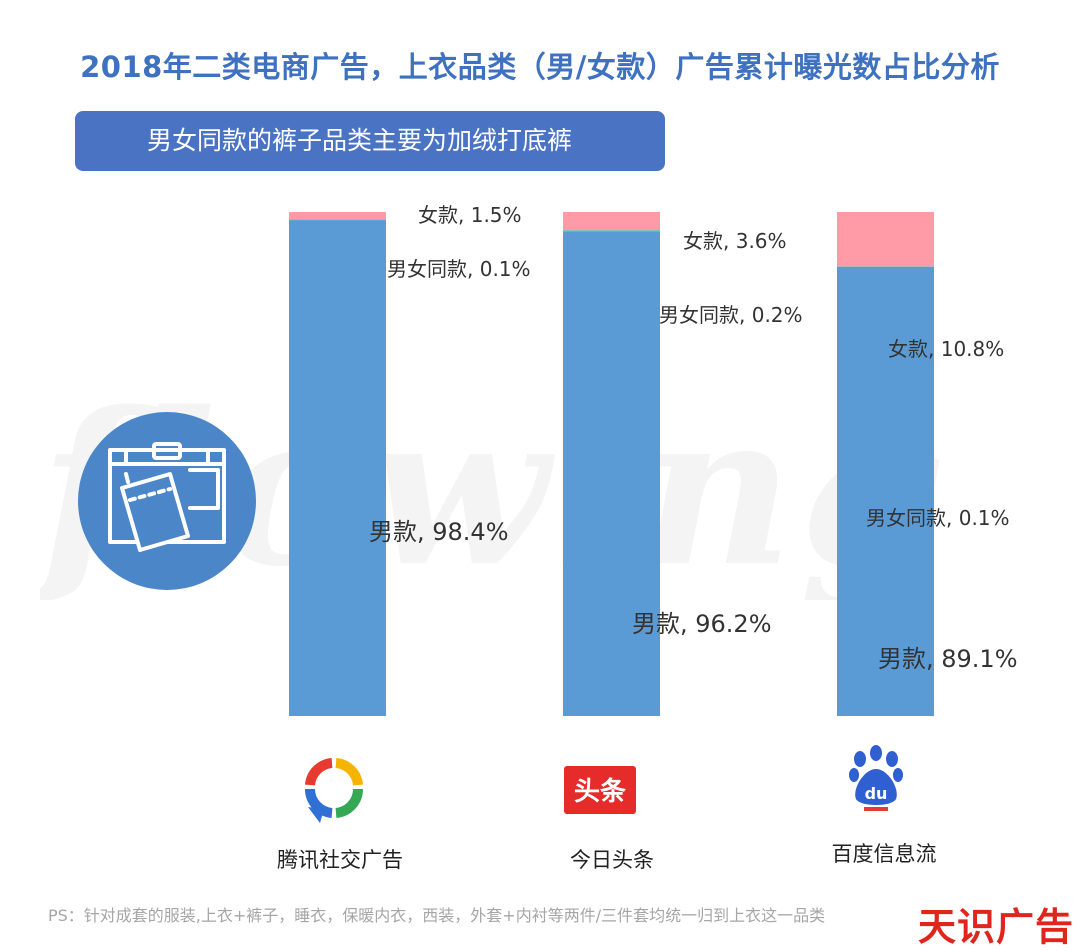  I want to click on tencent-social-ads-logo, so click(334, 791).